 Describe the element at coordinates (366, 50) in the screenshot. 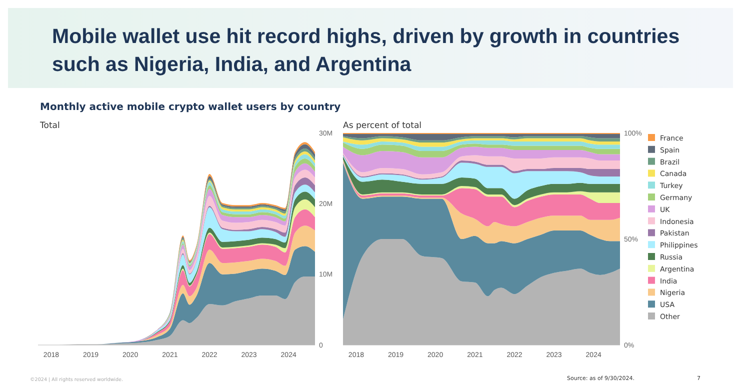

I see `text: Mobile wallet use hit record highs, driven by growth in countries such as Nigeria, India, and Argentina` at that location.